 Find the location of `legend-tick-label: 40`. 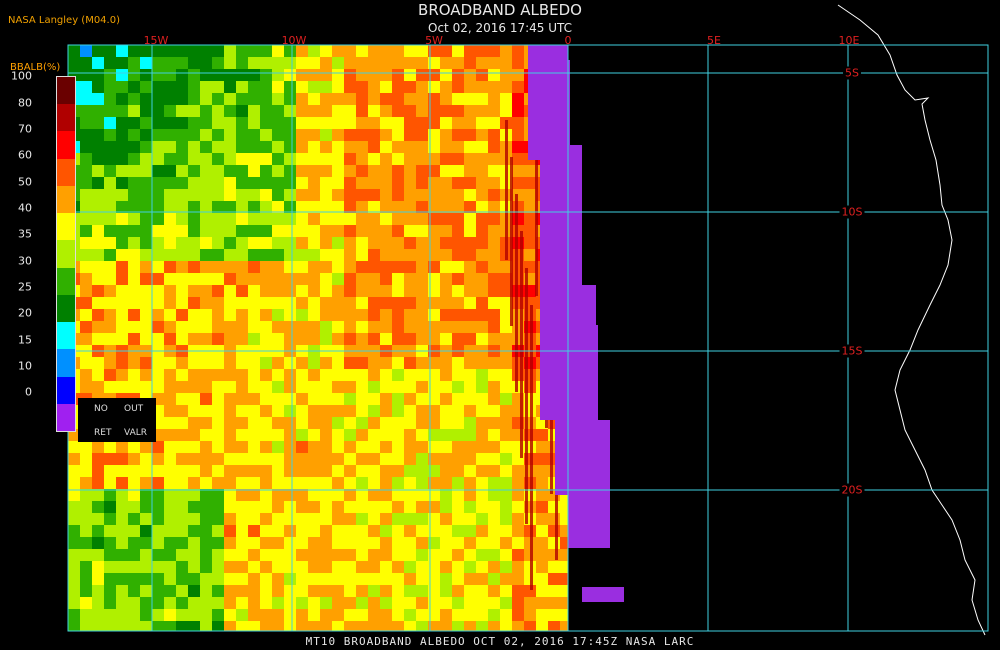

legend-tick-label: 40 is located at coordinates (25, 208).